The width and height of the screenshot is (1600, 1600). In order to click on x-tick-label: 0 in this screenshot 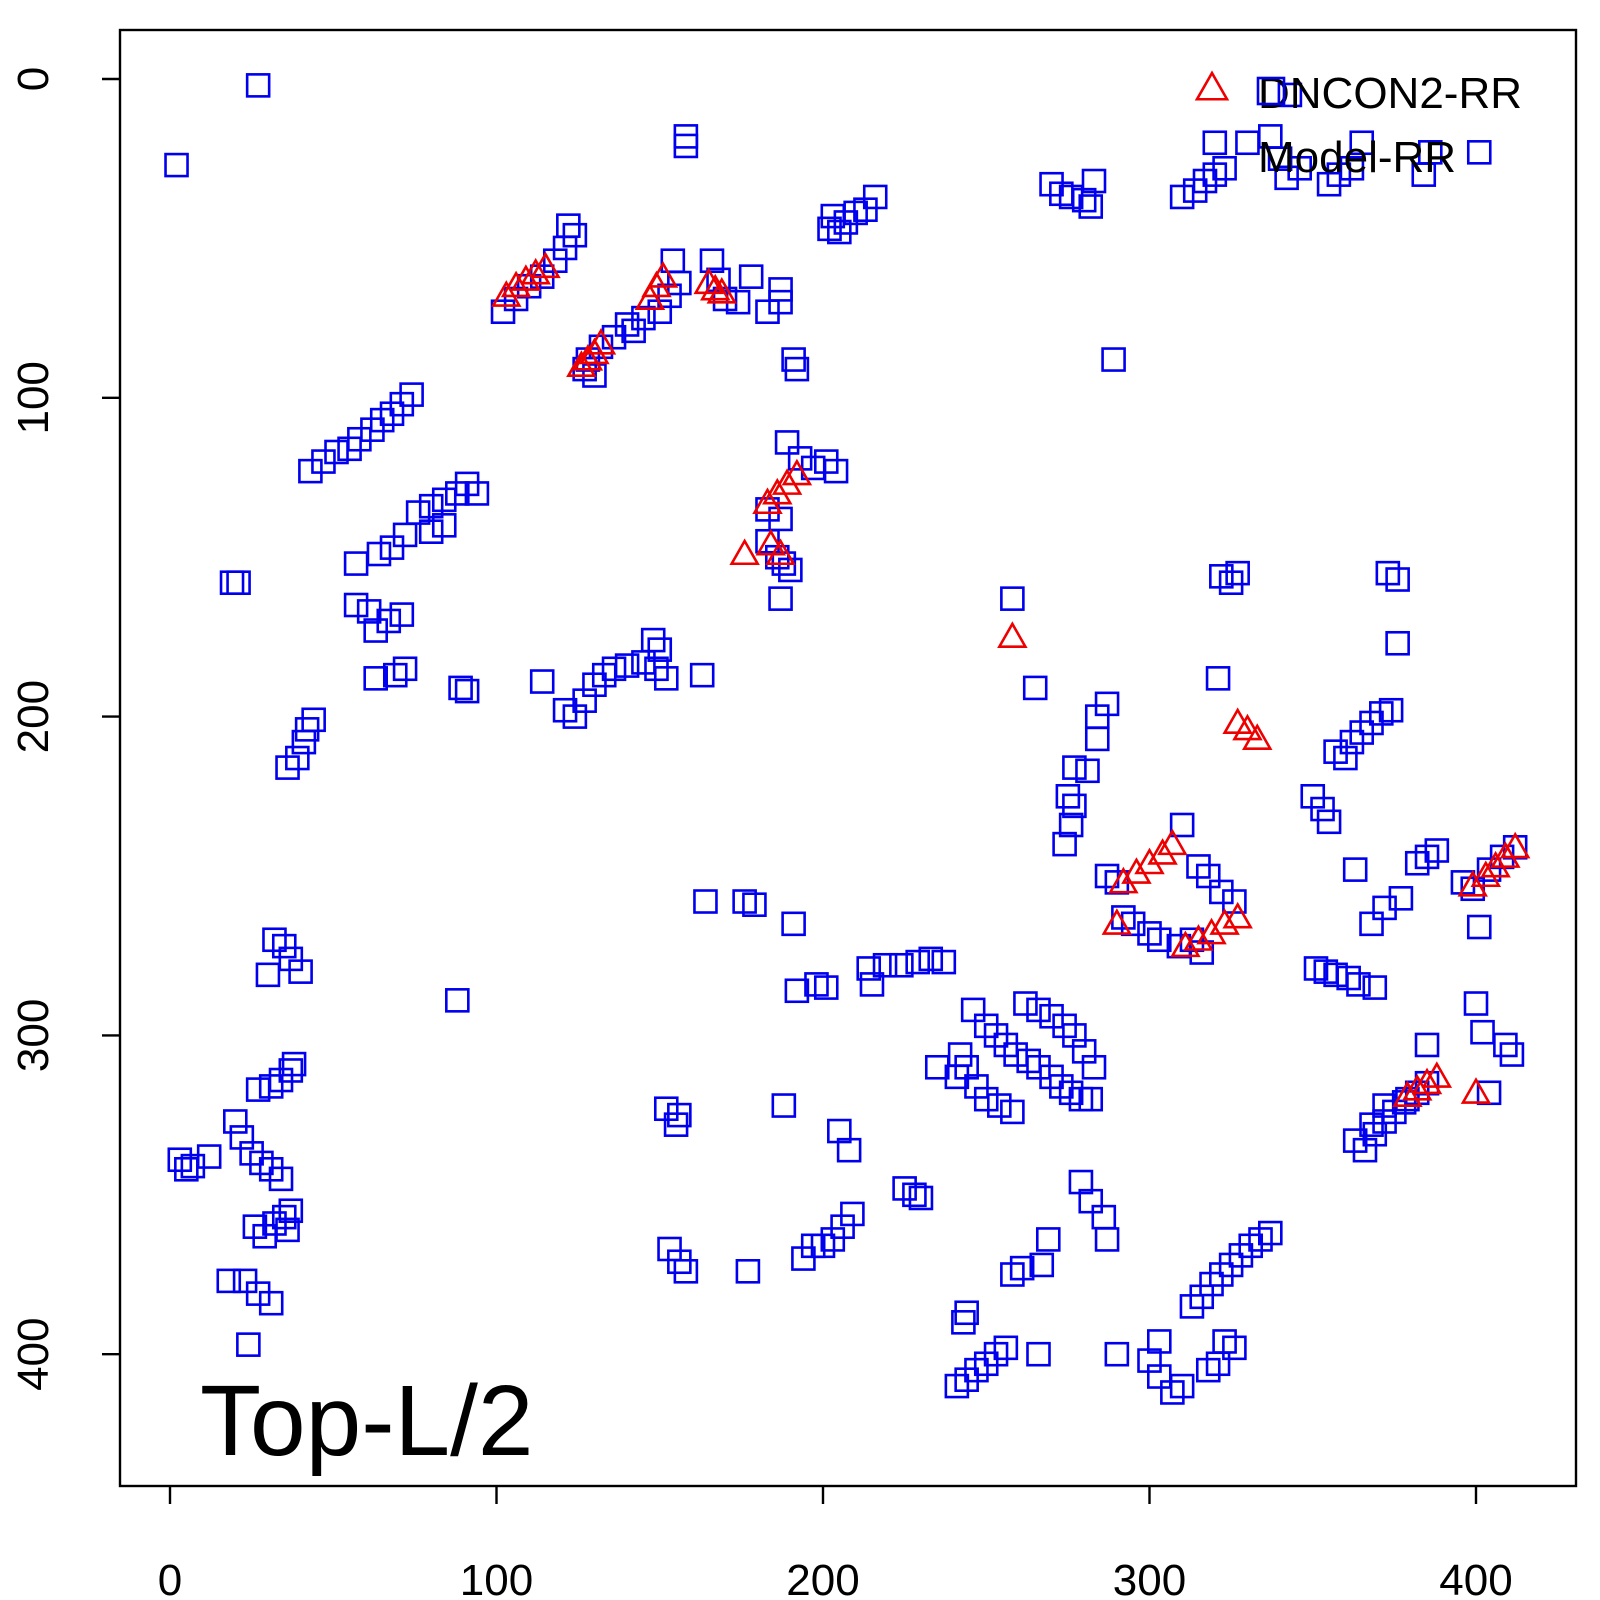, I will do `click(170, 1578)`.